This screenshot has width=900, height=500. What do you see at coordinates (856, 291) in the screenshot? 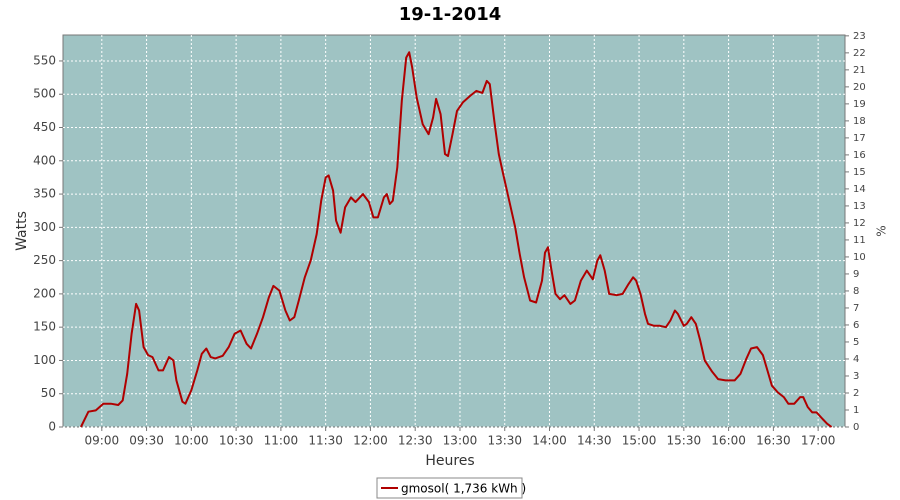
I see `y2-tick-label: 8` at bounding box center [856, 291].